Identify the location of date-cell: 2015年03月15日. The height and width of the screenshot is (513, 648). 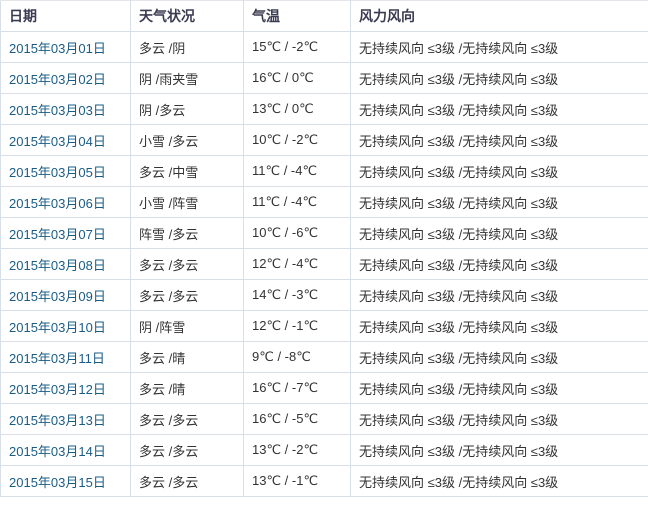
(65, 481).